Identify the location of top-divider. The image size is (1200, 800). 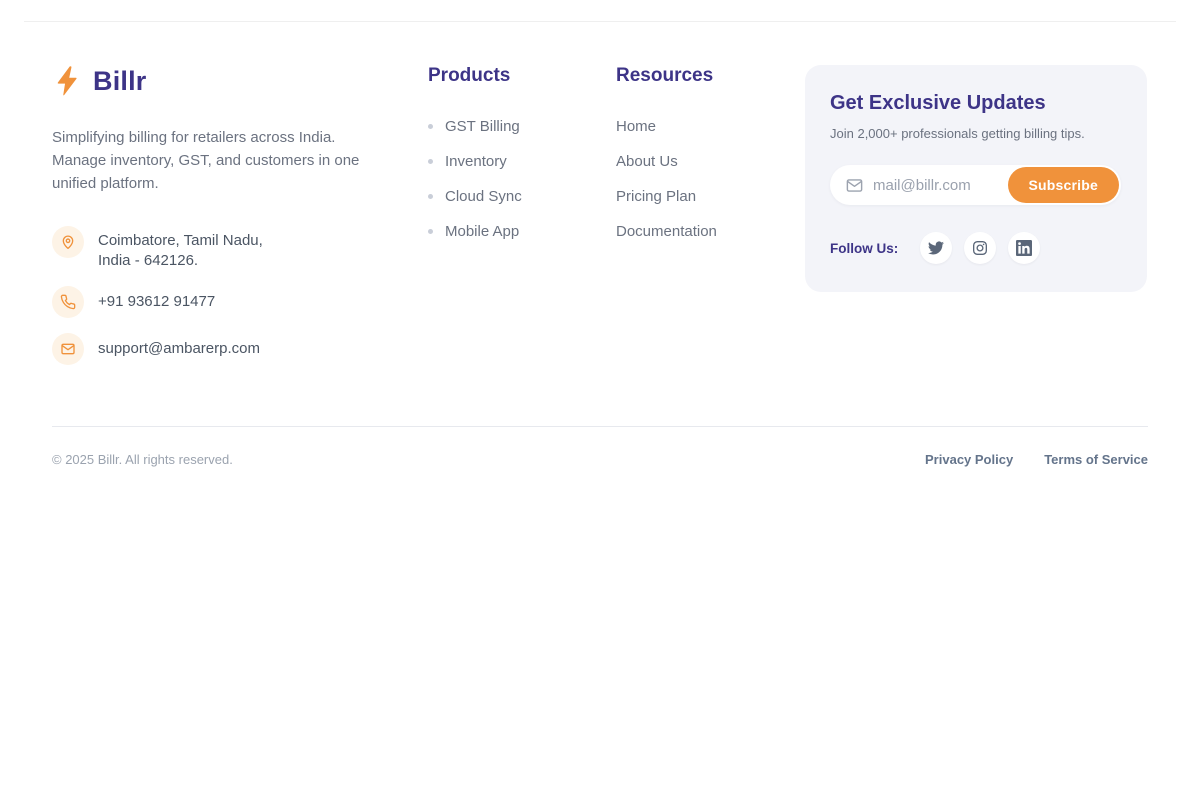
(600, 21).